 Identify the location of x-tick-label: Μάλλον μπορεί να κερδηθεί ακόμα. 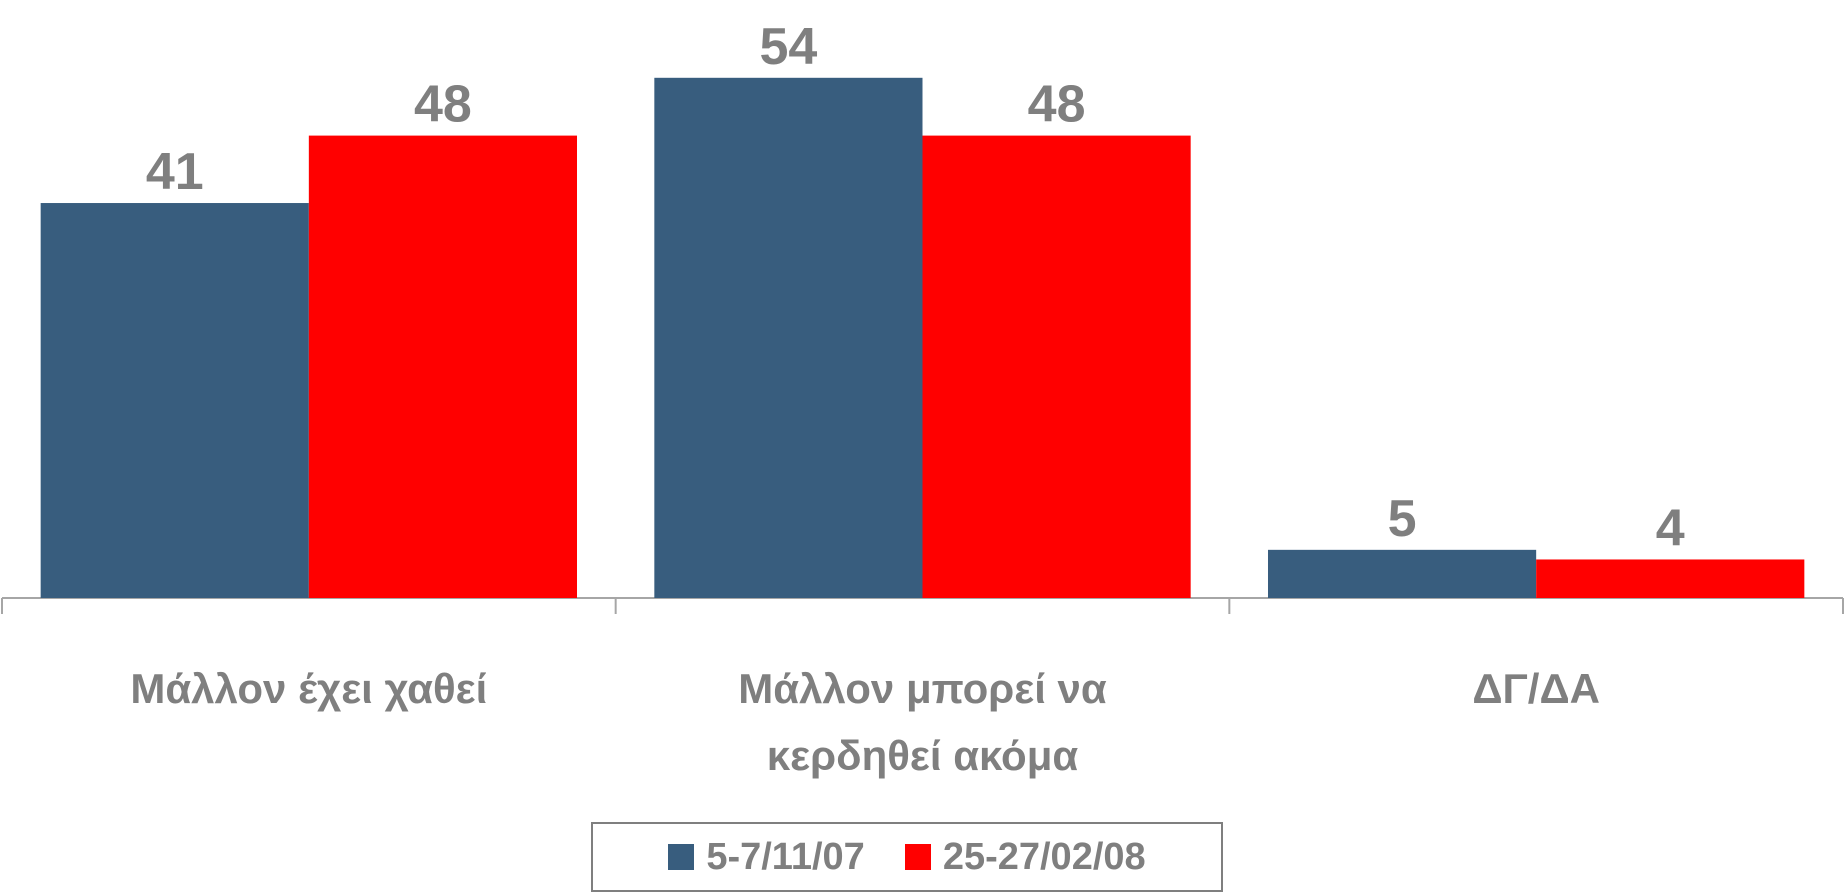
(922, 722).